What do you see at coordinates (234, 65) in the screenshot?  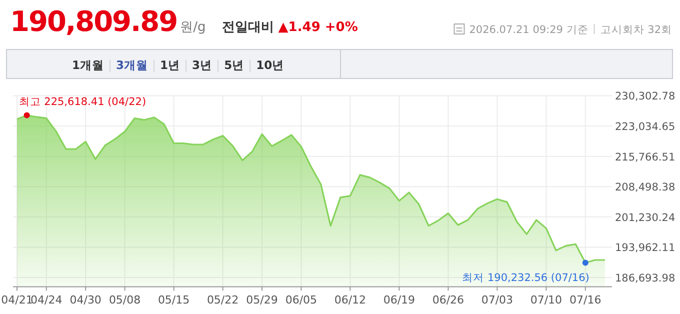 I see `text: 5년` at bounding box center [234, 65].